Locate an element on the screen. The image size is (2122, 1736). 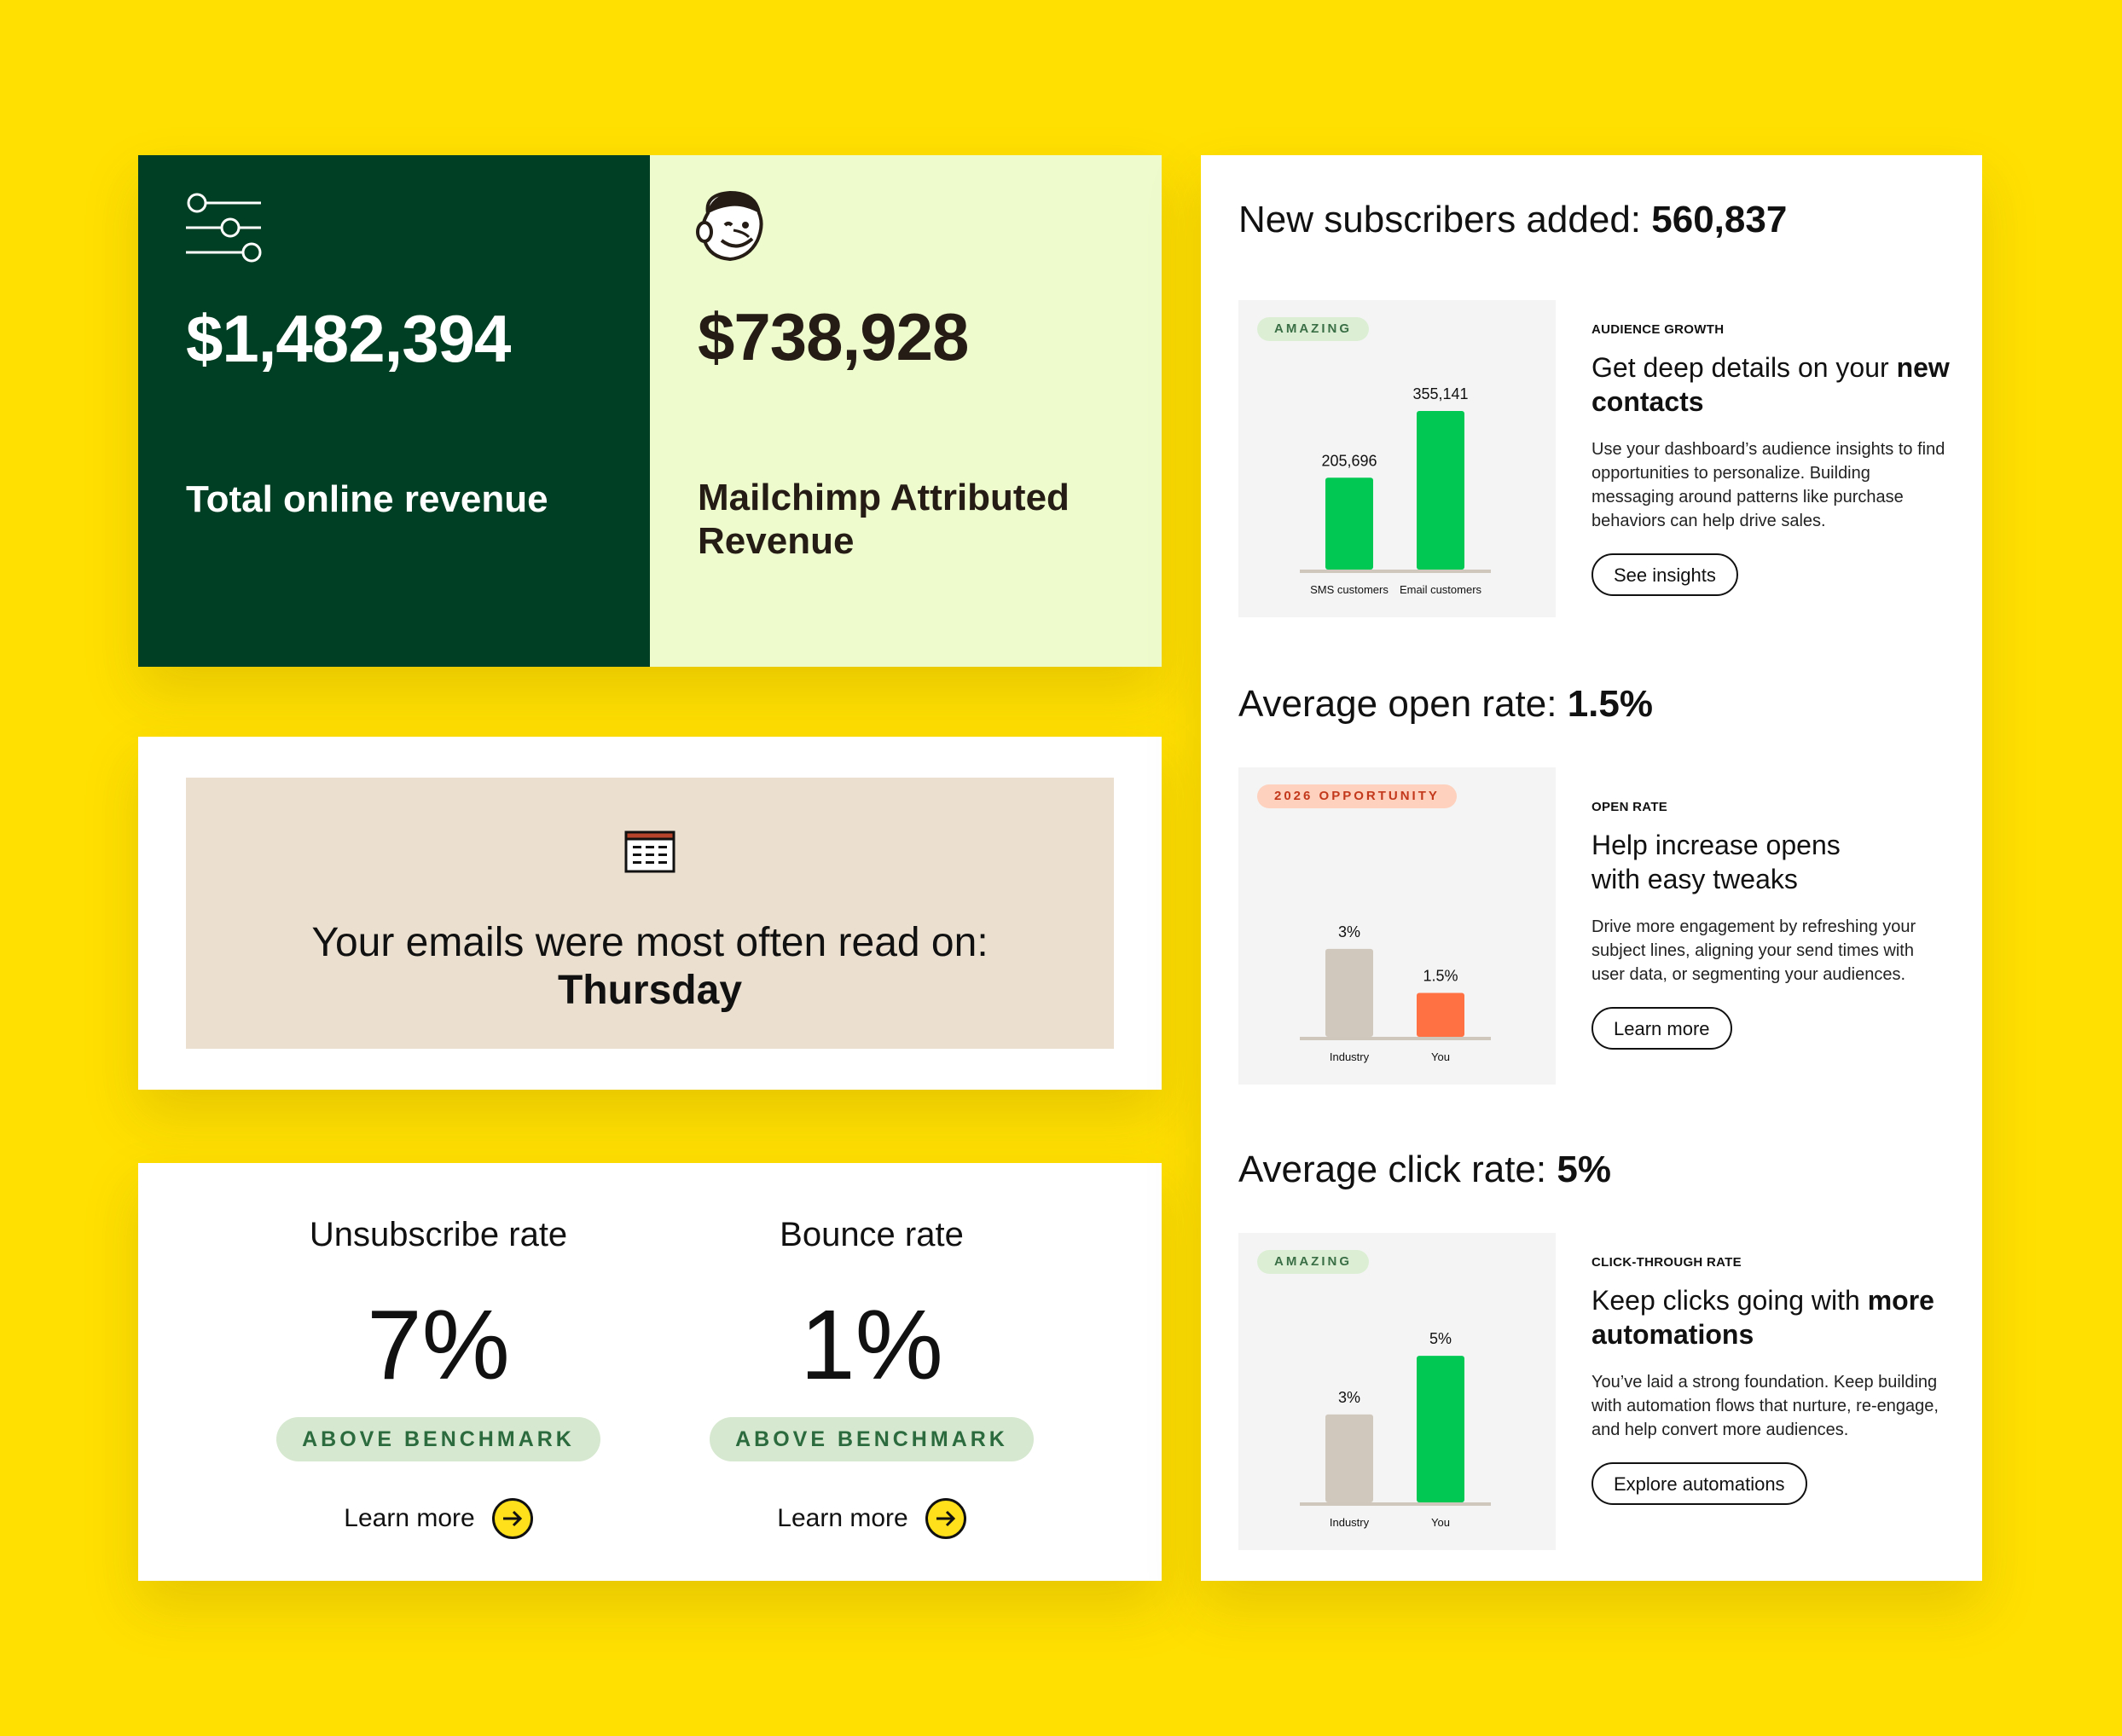
info-title-bold: new contacts is located at coordinates (1771, 384).